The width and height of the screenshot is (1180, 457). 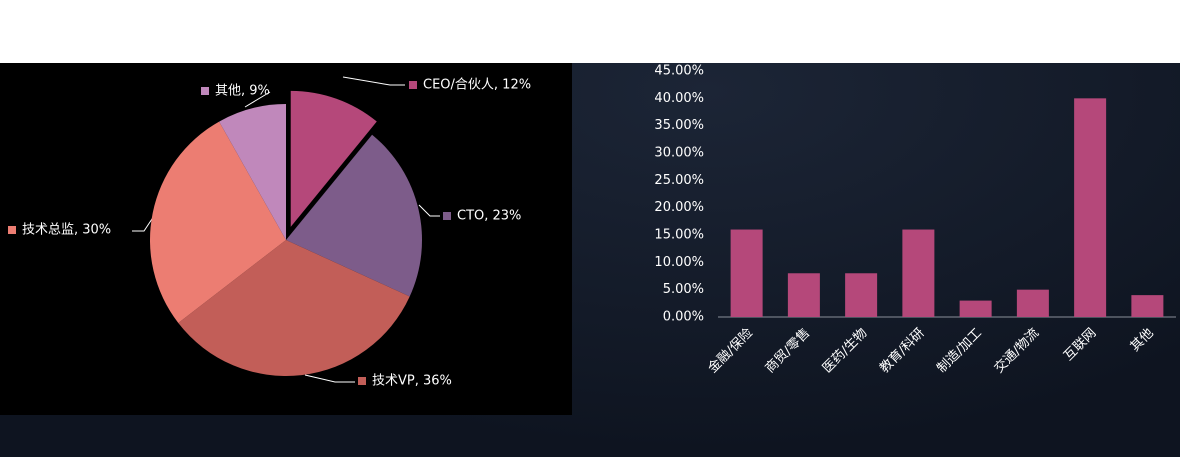 I want to click on slice-label: 技术VP, 36%, so click(x=412, y=381).